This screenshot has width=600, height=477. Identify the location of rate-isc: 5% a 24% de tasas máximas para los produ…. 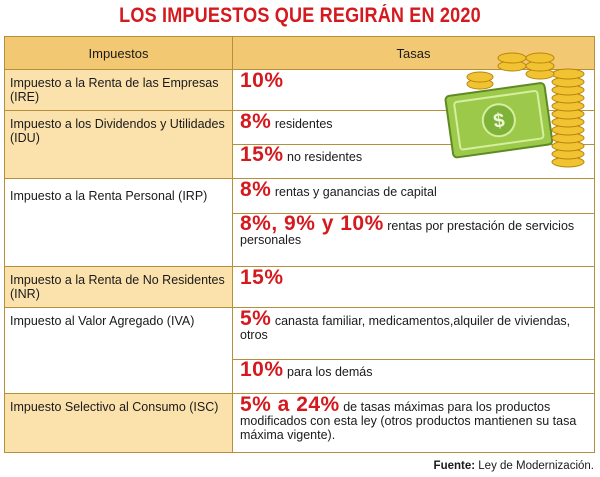
(408, 417).